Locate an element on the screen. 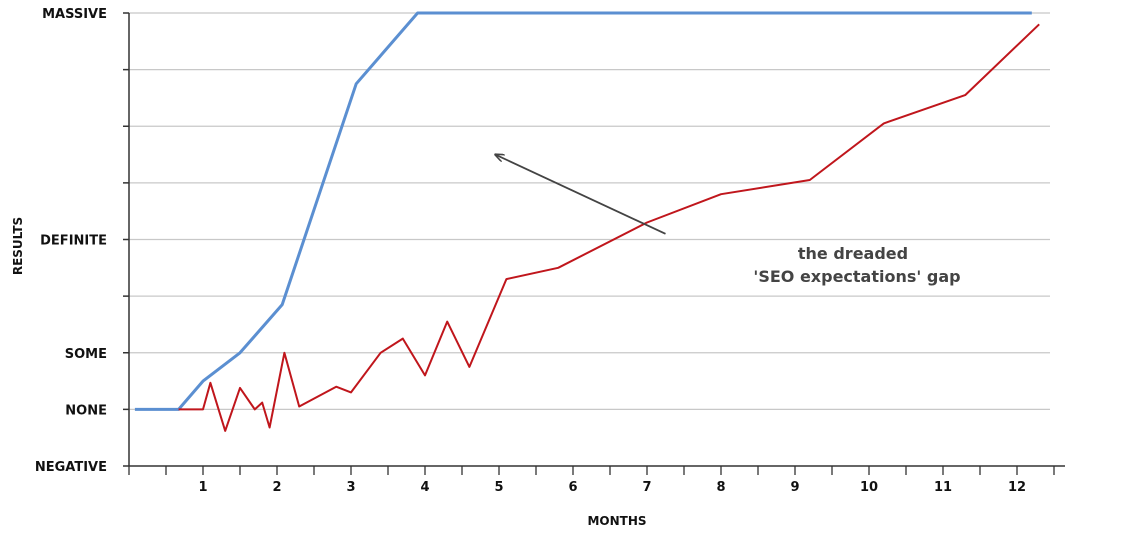 This screenshot has width=1140, height=535. annotation: the dreaded 'SEO expectations' gap is located at coordinates (728, 220).